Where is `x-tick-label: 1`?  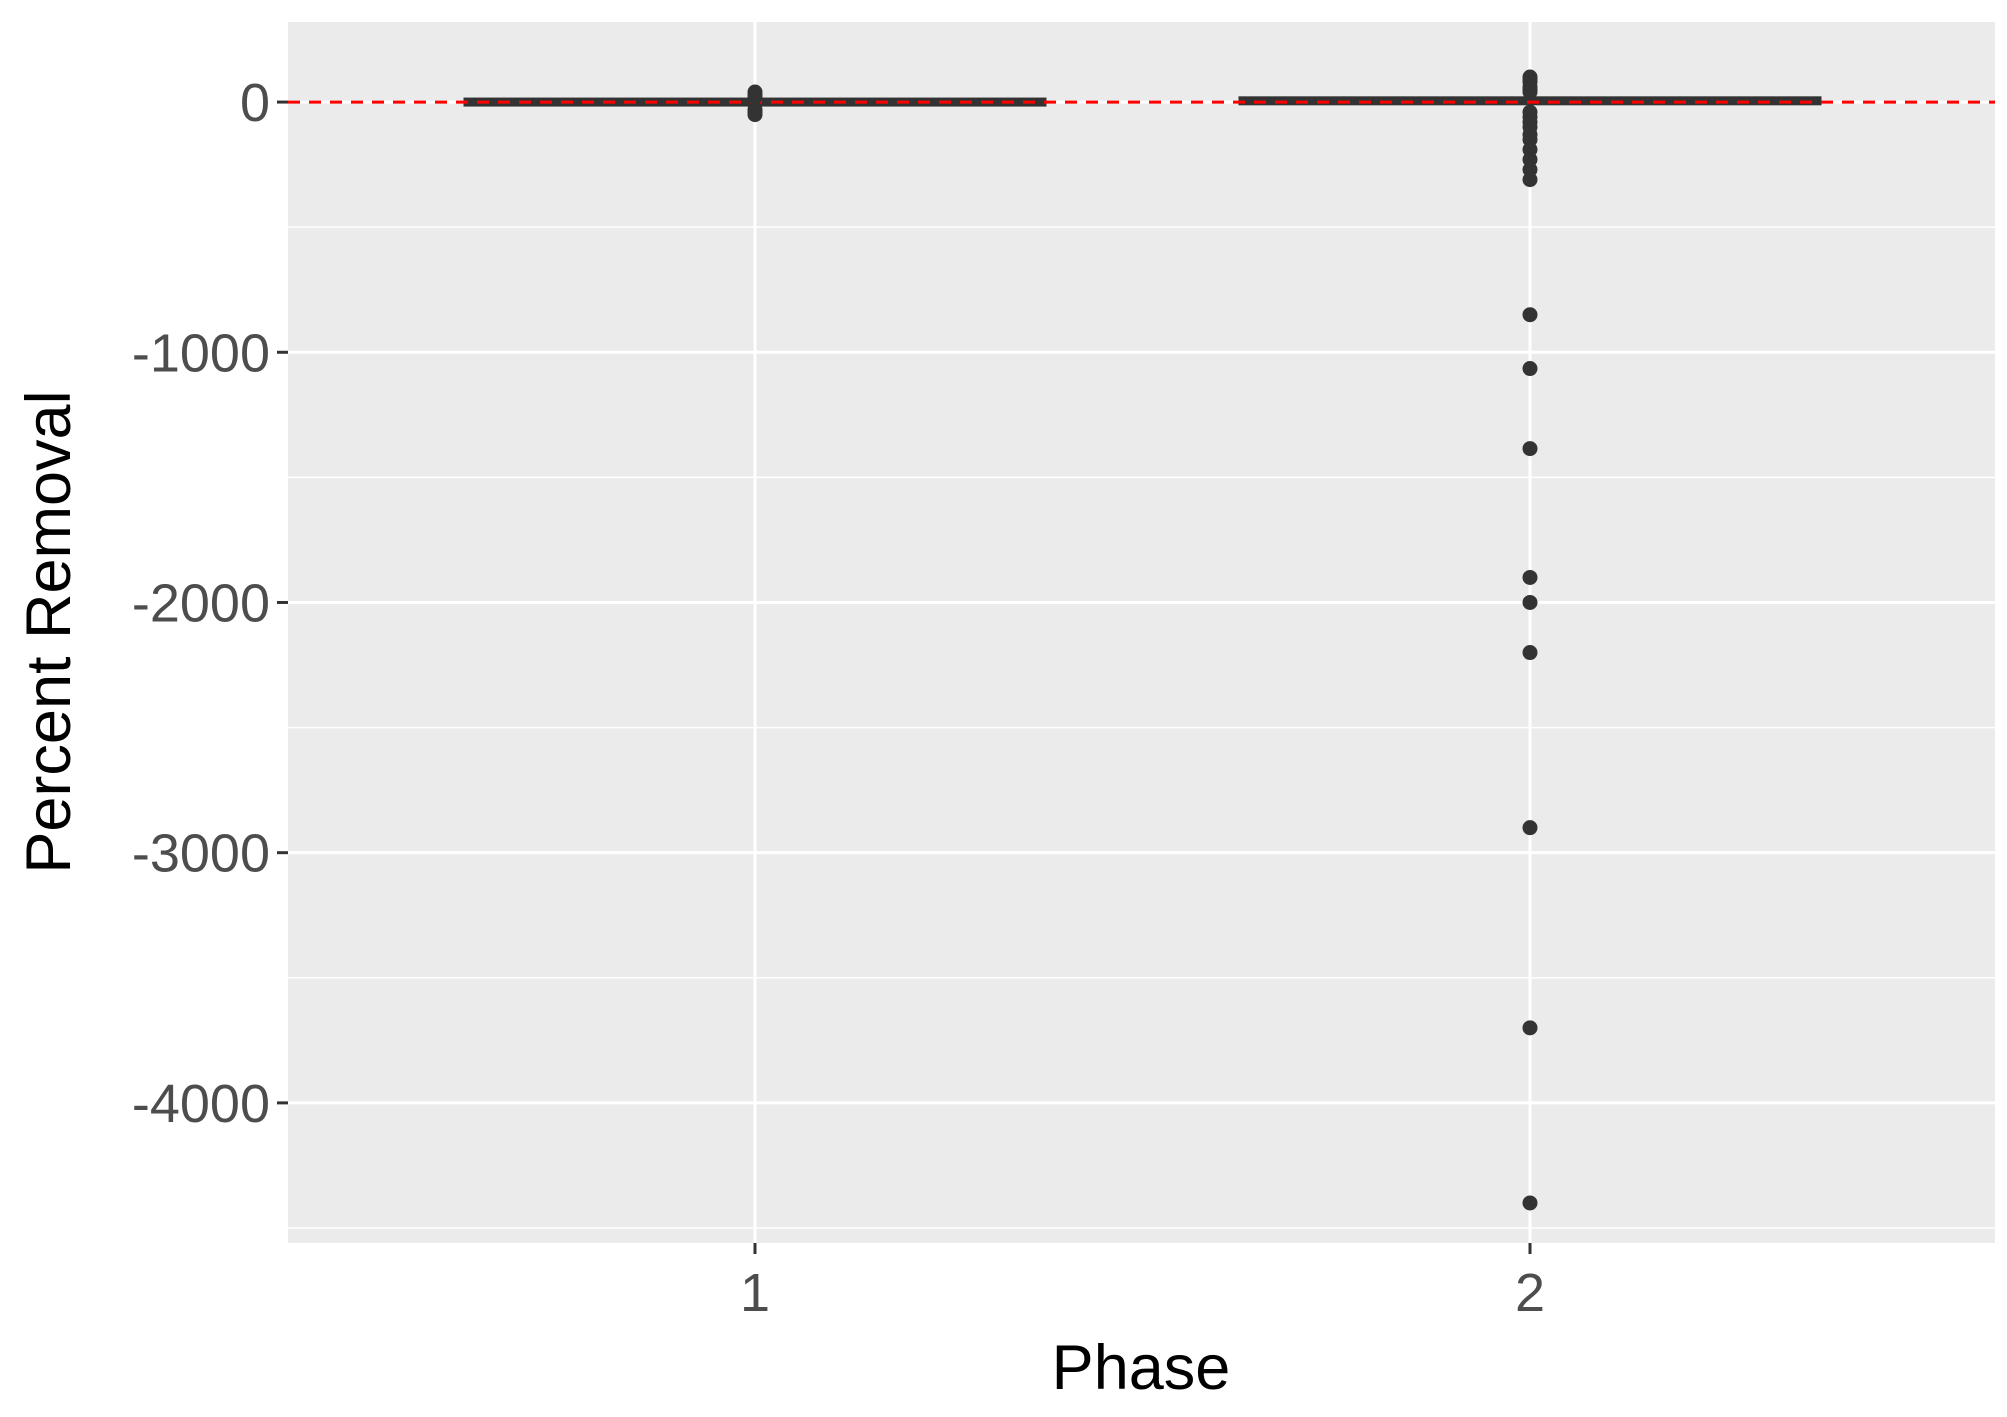
x-tick-label: 1 is located at coordinates (755, 1293).